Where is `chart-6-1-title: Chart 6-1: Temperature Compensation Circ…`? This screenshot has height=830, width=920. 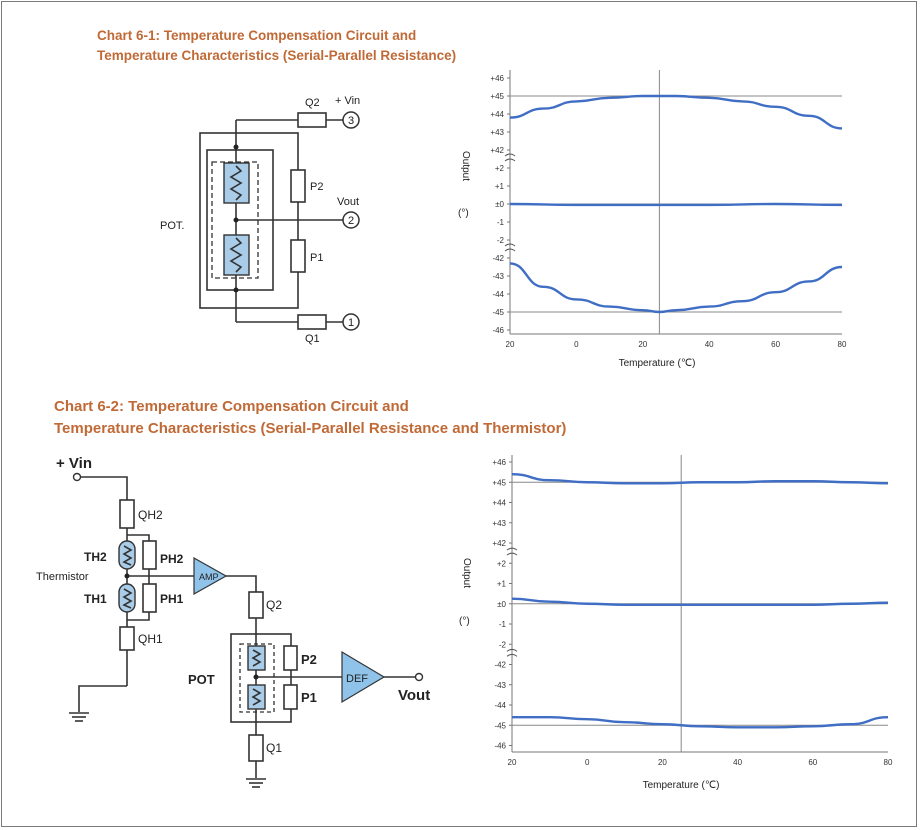 chart-6-1-title: Chart 6-1: Temperature Compensation Circ… is located at coordinates (276, 45).